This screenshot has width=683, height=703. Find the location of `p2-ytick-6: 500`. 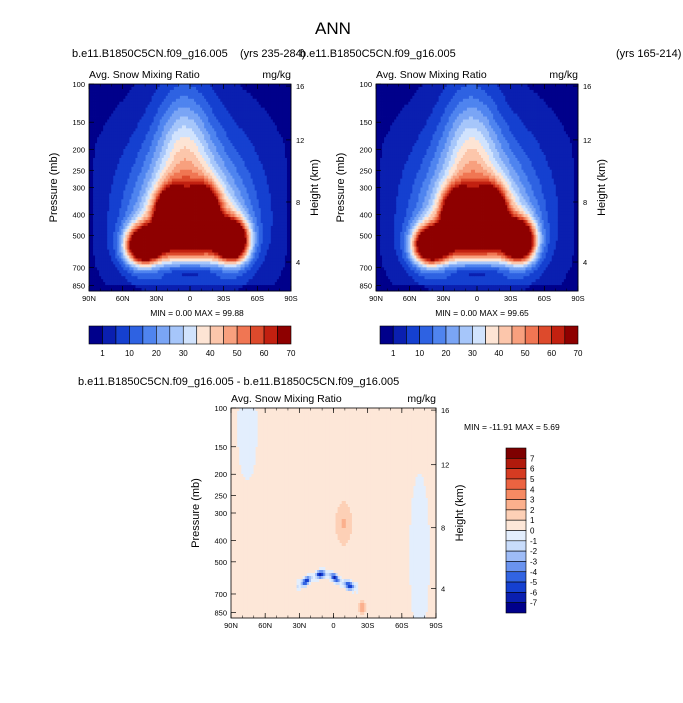

p2-ytick-6: 500 is located at coordinates (220, 562).